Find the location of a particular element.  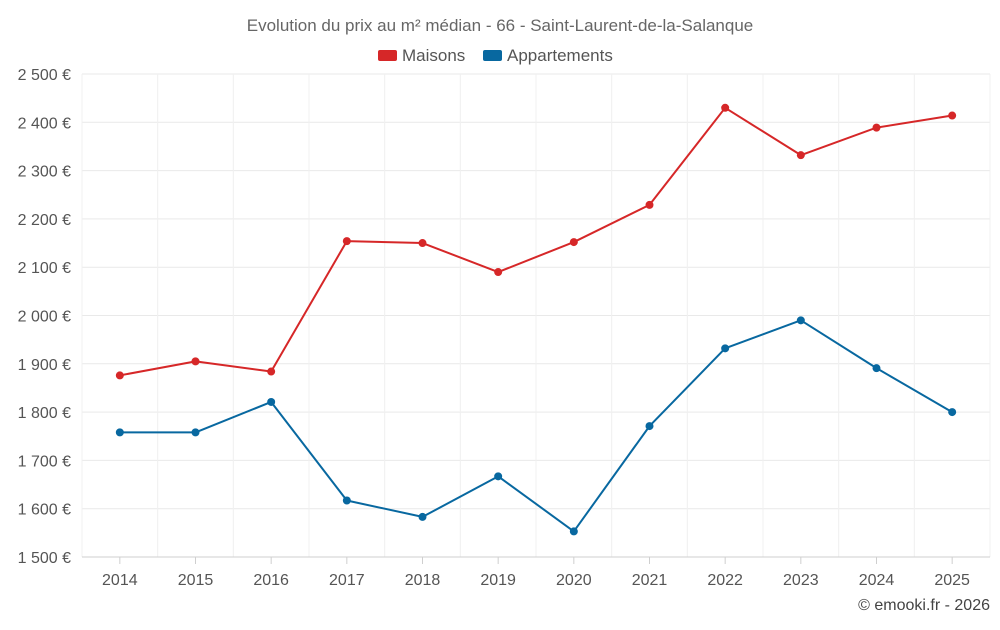

legend-label-maisons: Maisons is located at coordinates (433, 55).